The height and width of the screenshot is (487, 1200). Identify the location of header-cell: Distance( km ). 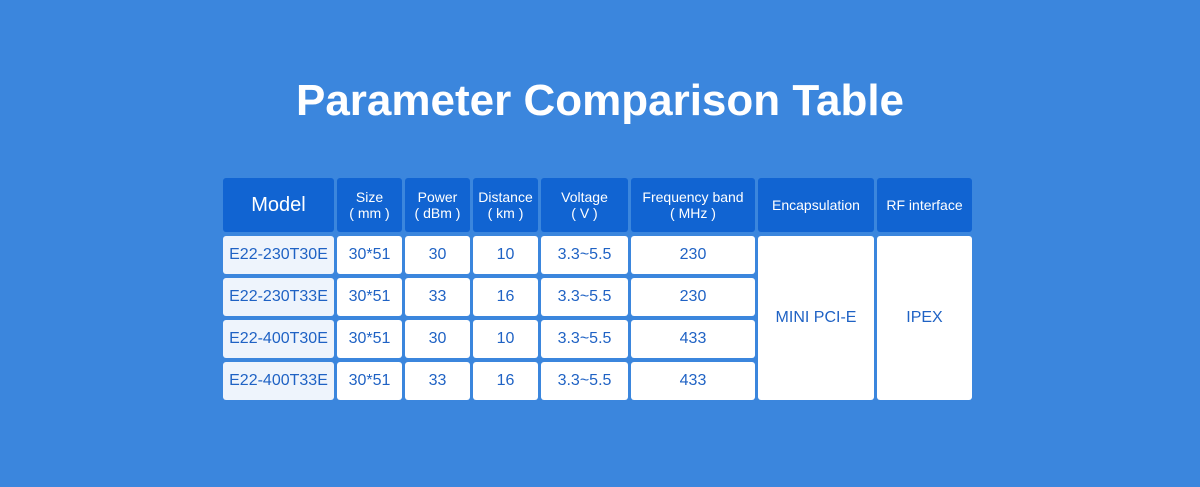
(505, 205).